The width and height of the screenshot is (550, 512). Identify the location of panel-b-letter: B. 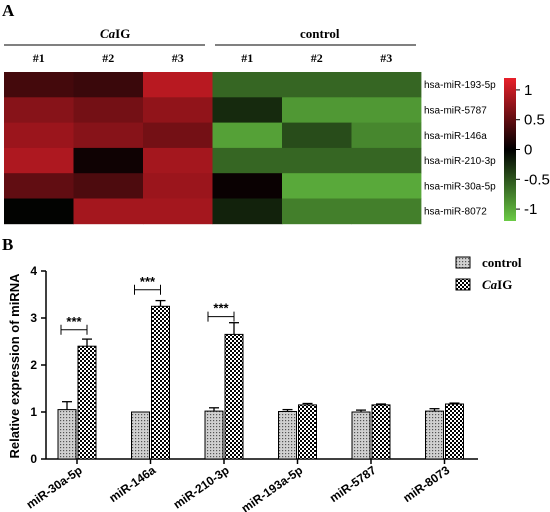
(7, 244).